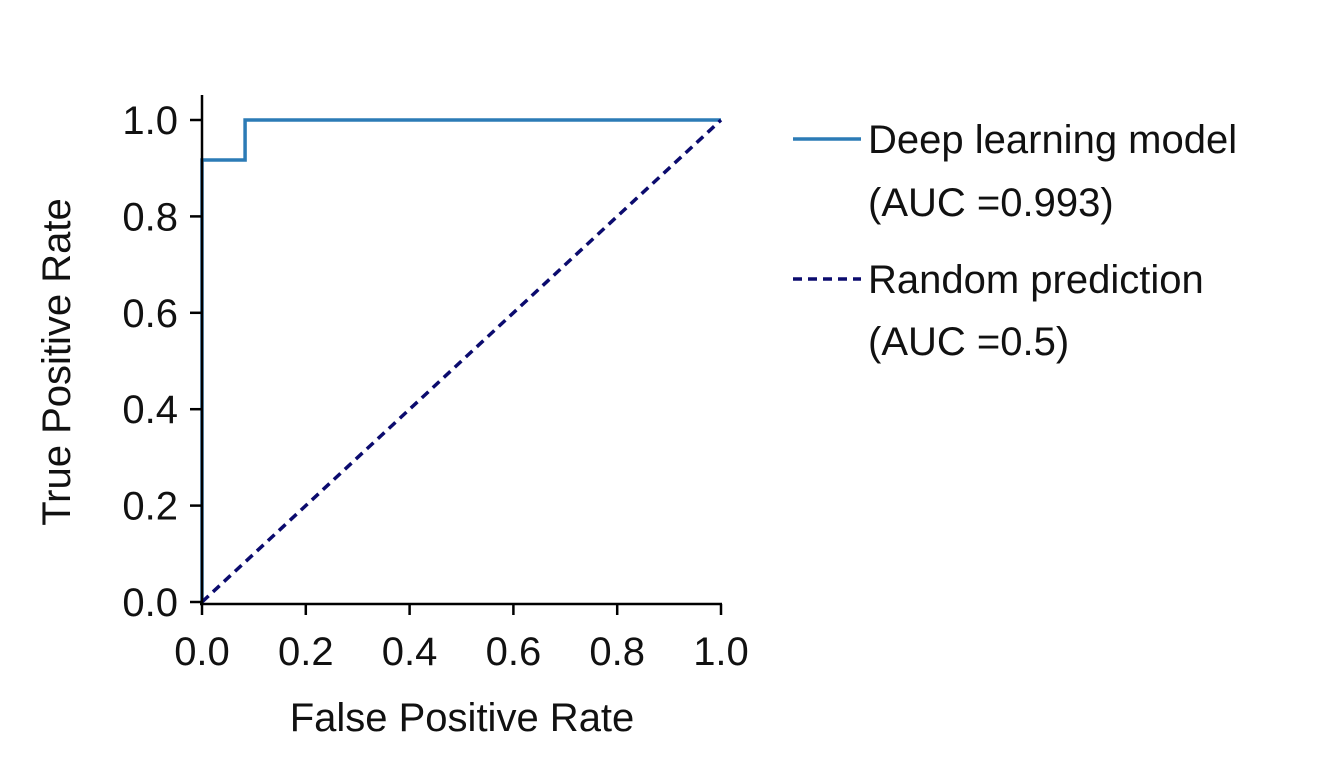  What do you see at coordinates (150, 507) in the screenshot?
I see `y-tick-label: 0.2` at bounding box center [150, 507].